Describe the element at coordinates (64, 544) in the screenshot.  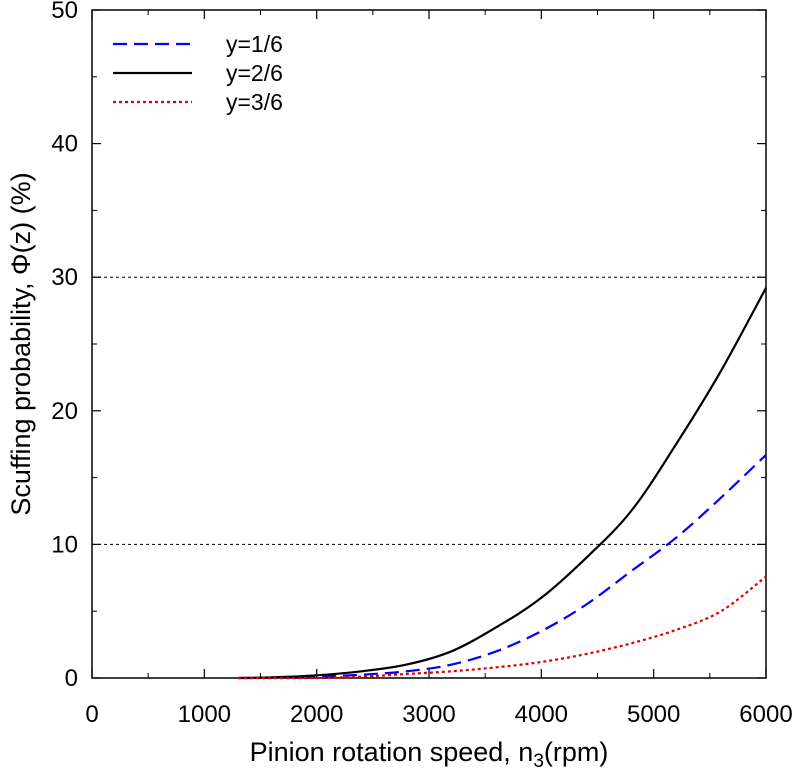
I see `y-tick-label: 10` at that location.